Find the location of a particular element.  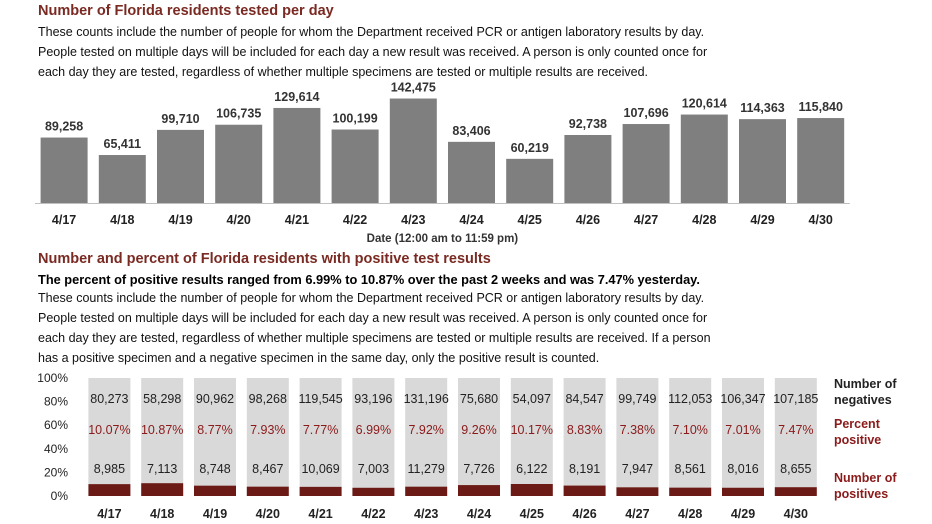

positives-value-label: 7,947 is located at coordinates (637, 469).